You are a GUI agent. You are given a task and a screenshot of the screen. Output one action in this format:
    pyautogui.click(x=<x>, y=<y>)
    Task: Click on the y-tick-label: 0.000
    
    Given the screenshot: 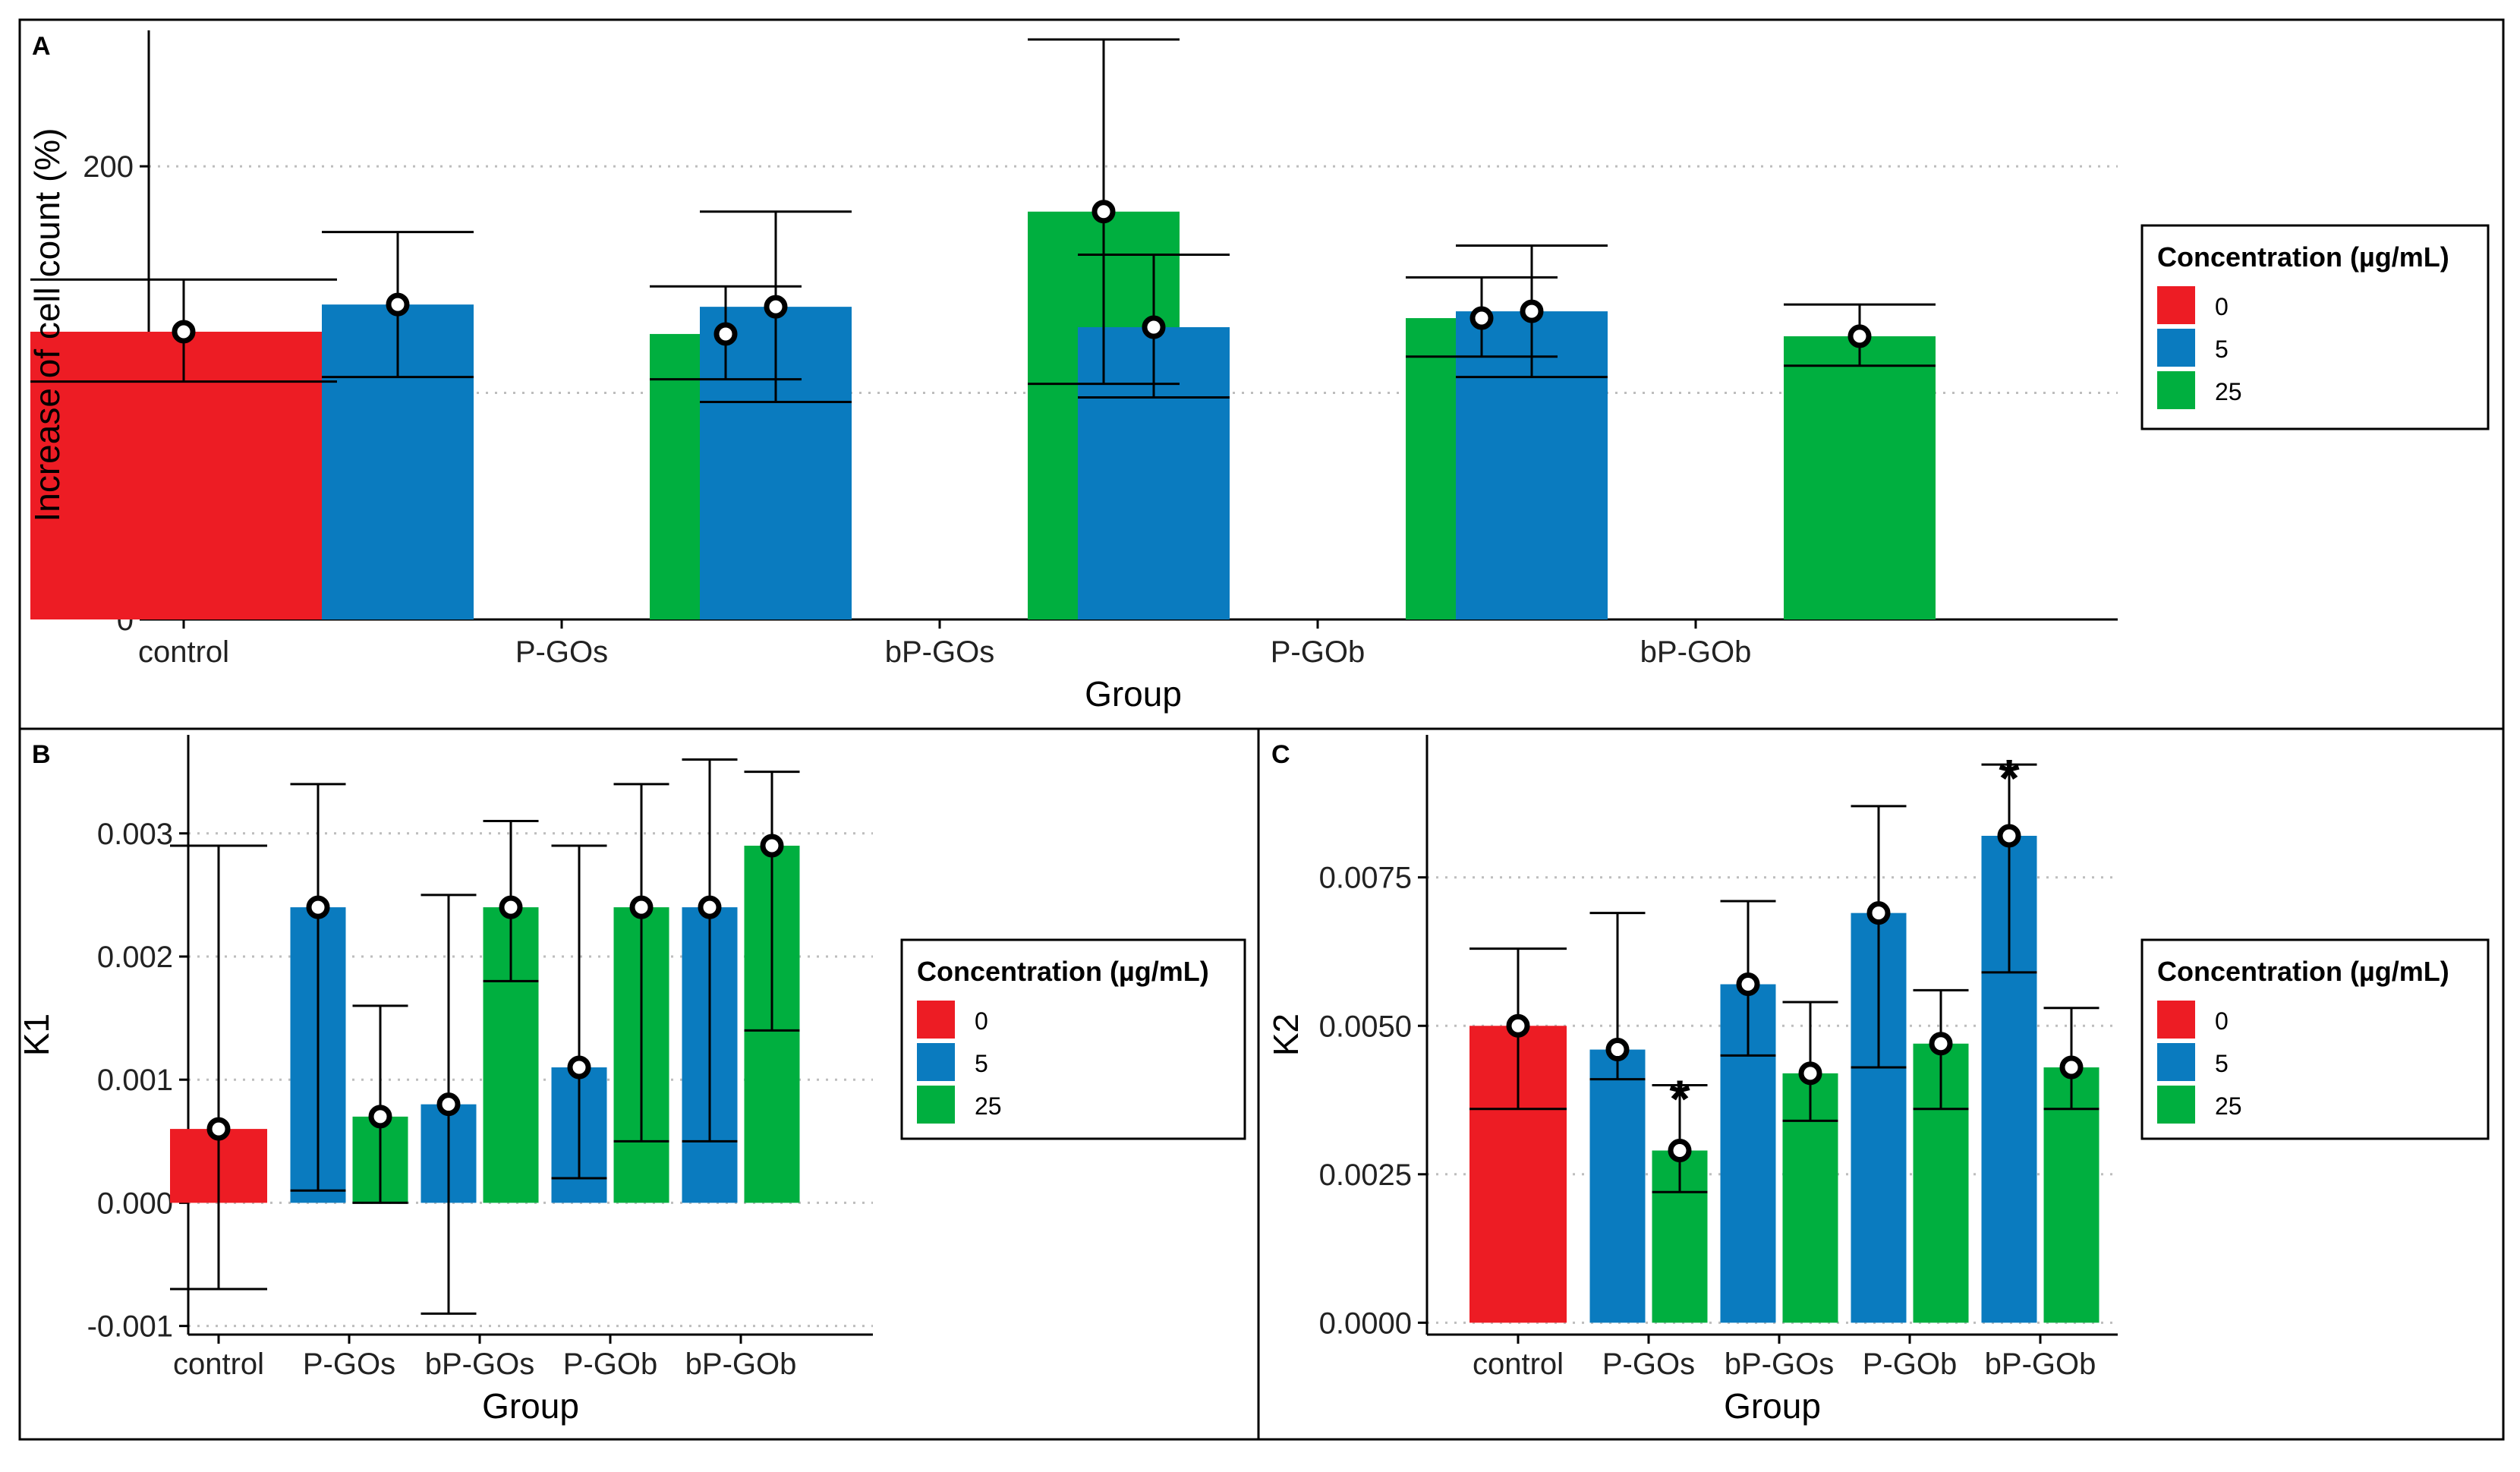 What is the action you would take?
    pyautogui.click(x=135, y=1203)
    